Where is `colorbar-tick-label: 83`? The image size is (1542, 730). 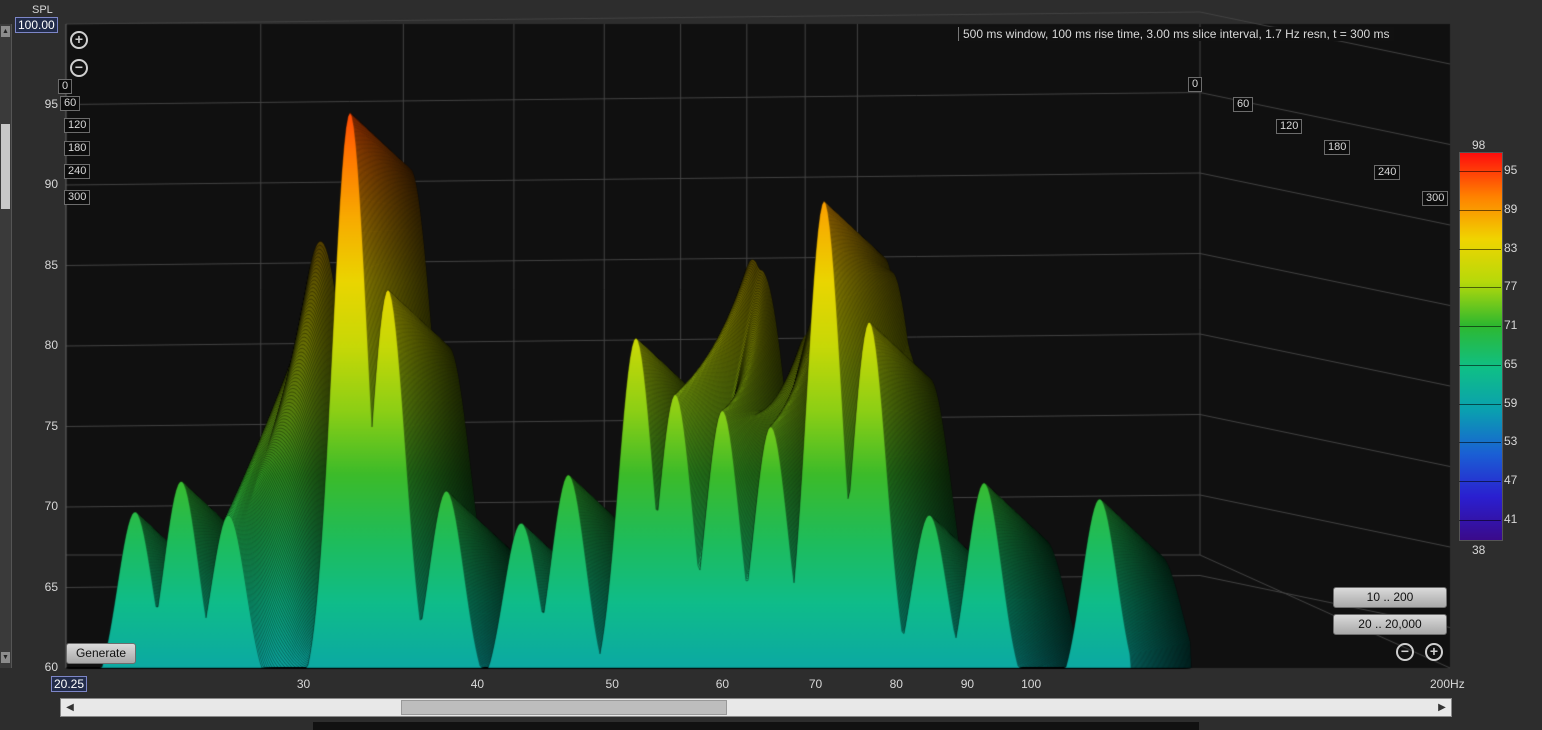
colorbar-tick-label: 83 is located at coordinates (1511, 247).